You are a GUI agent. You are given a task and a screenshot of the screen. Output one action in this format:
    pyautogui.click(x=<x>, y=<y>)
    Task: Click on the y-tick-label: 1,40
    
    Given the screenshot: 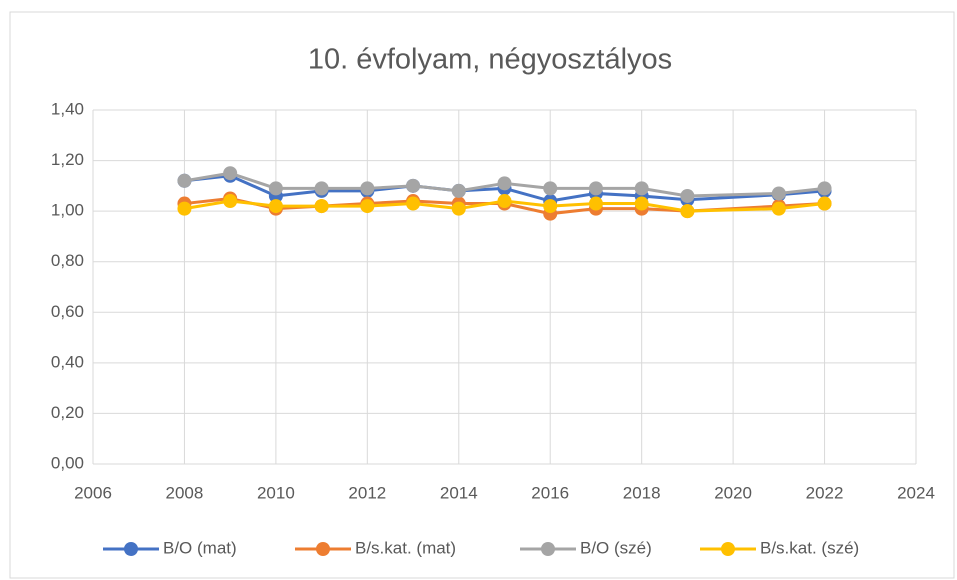 What is the action you would take?
    pyautogui.click(x=67, y=108)
    